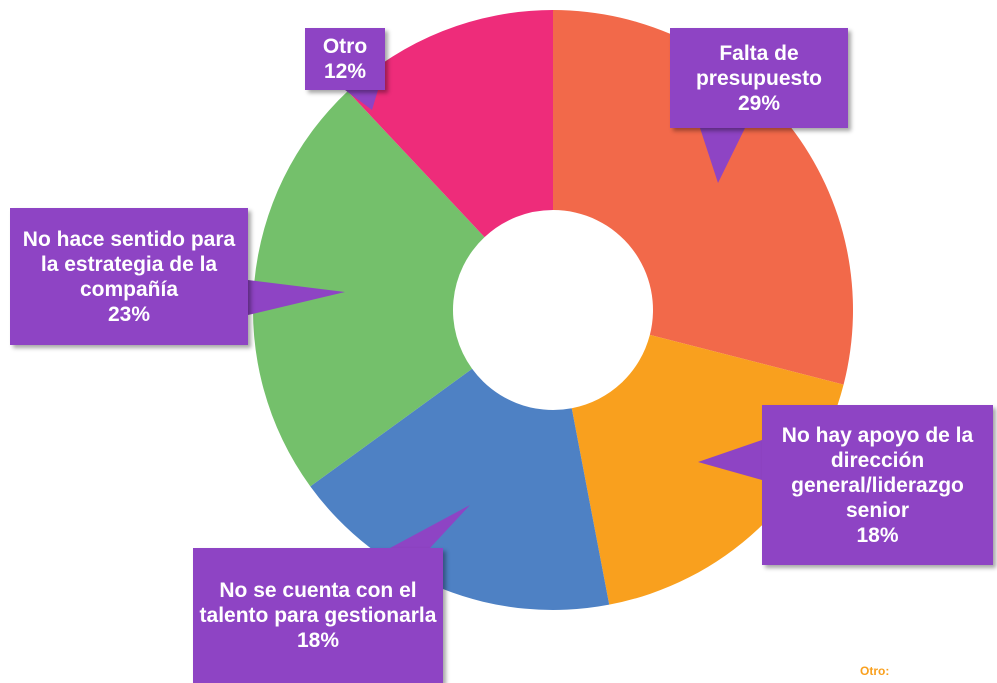 This screenshot has height=683, width=997. What do you see at coordinates (345, 71) in the screenshot?
I see `value-label: 12%` at bounding box center [345, 71].